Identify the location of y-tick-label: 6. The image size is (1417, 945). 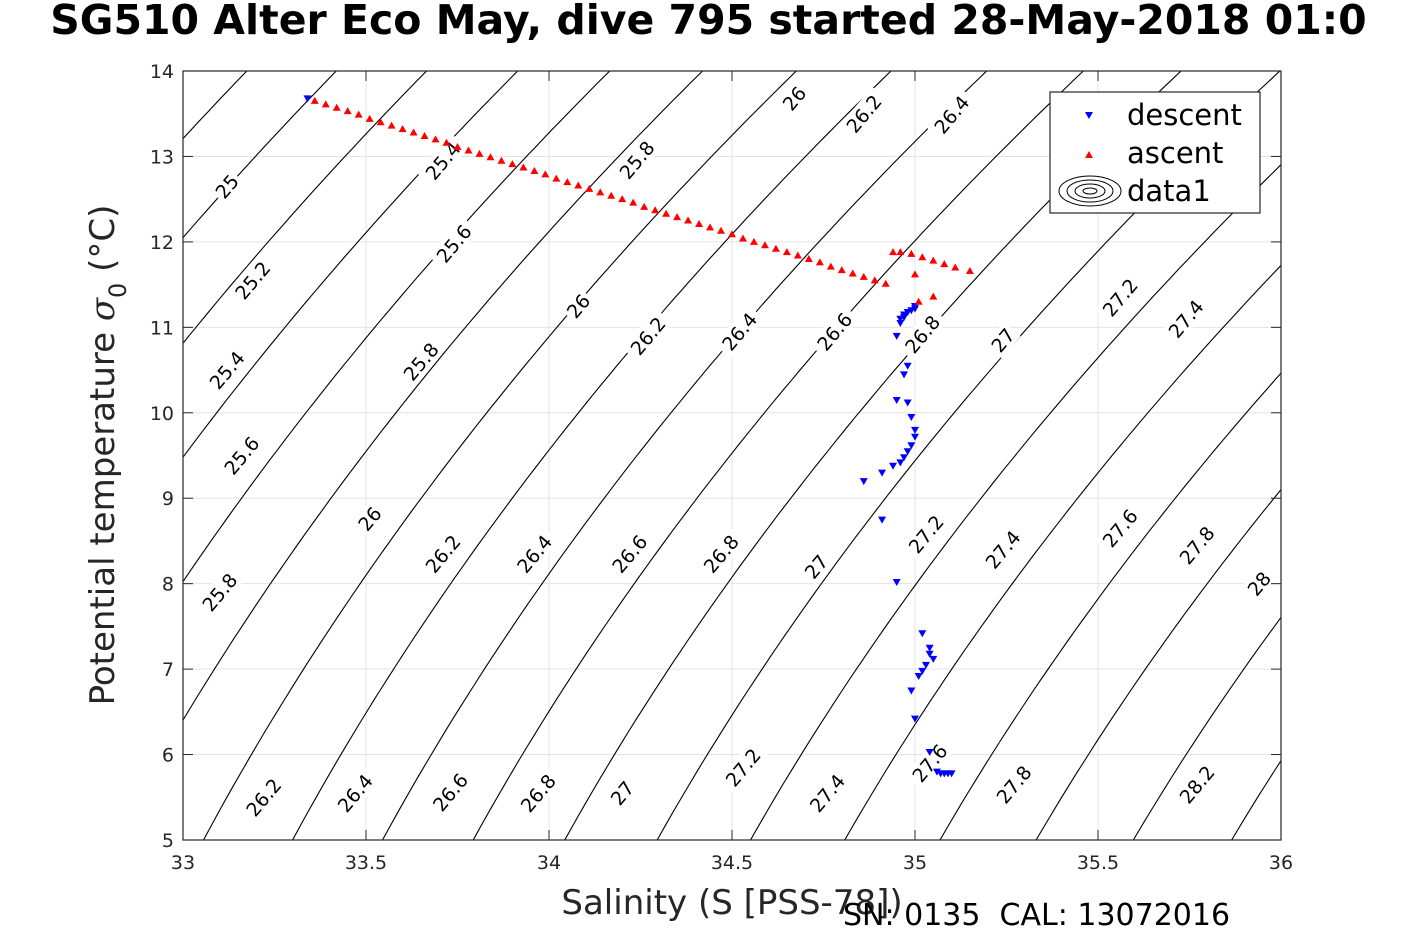
(168, 756).